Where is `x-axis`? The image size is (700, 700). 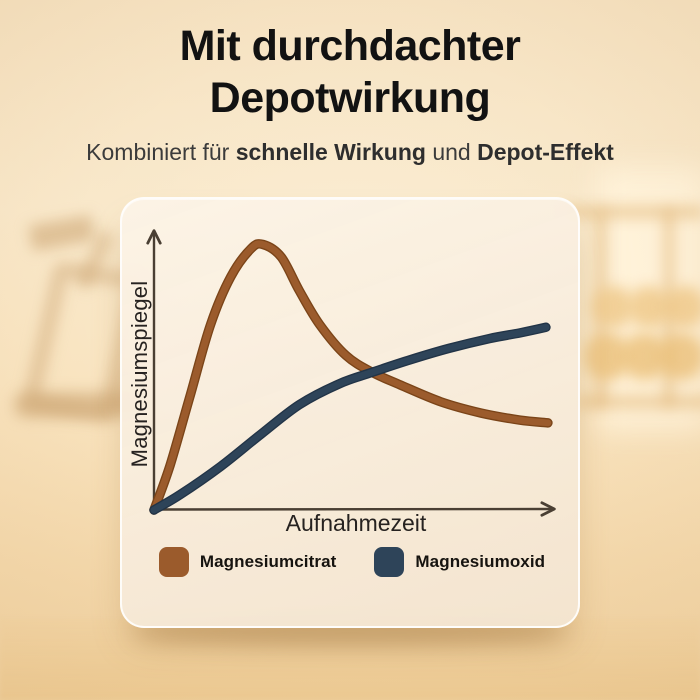 x-axis is located at coordinates (354, 509).